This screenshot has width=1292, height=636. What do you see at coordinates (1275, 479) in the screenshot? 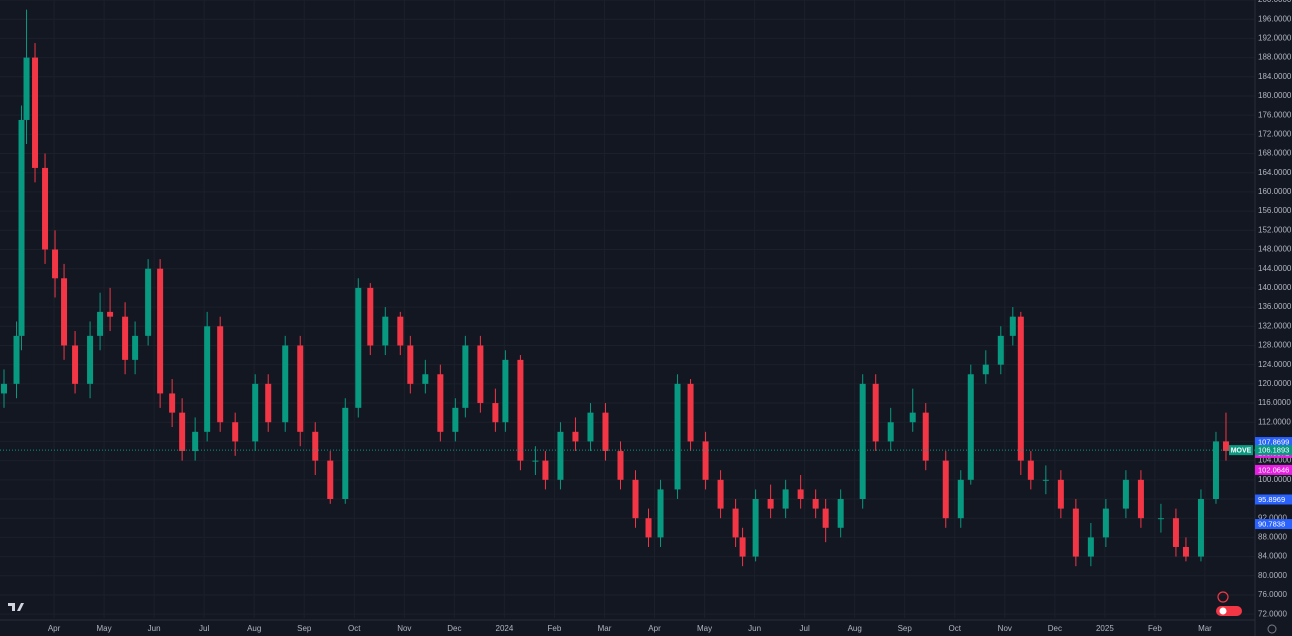
I see `y-tick-label: 100.0000` at bounding box center [1275, 479].